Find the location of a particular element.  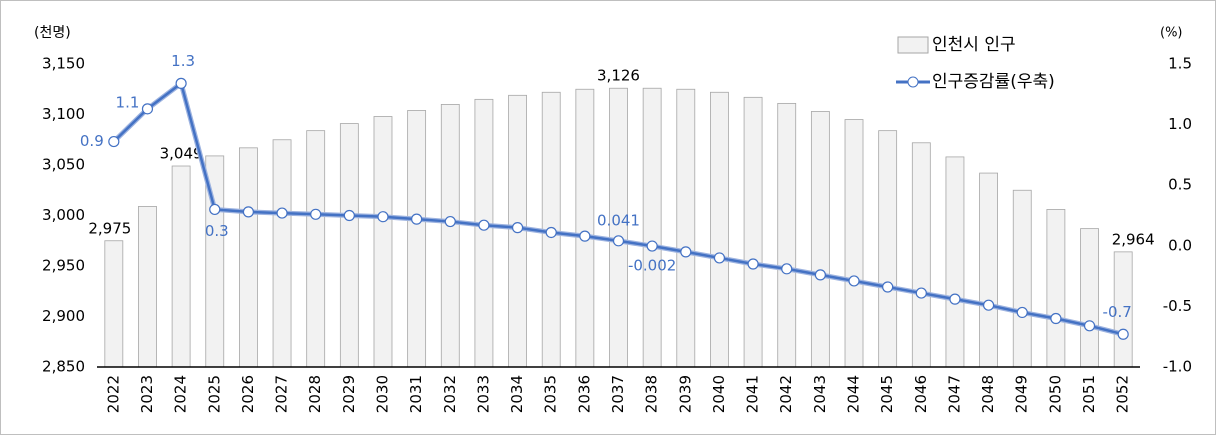

x-tick-label: 2024 is located at coordinates (181, 394).